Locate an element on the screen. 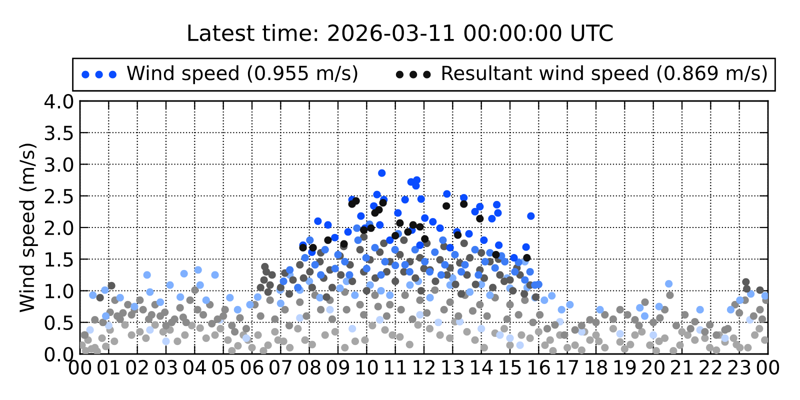 This screenshot has width=800, height=400. x-tick-label: 17 is located at coordinates (567, 367).